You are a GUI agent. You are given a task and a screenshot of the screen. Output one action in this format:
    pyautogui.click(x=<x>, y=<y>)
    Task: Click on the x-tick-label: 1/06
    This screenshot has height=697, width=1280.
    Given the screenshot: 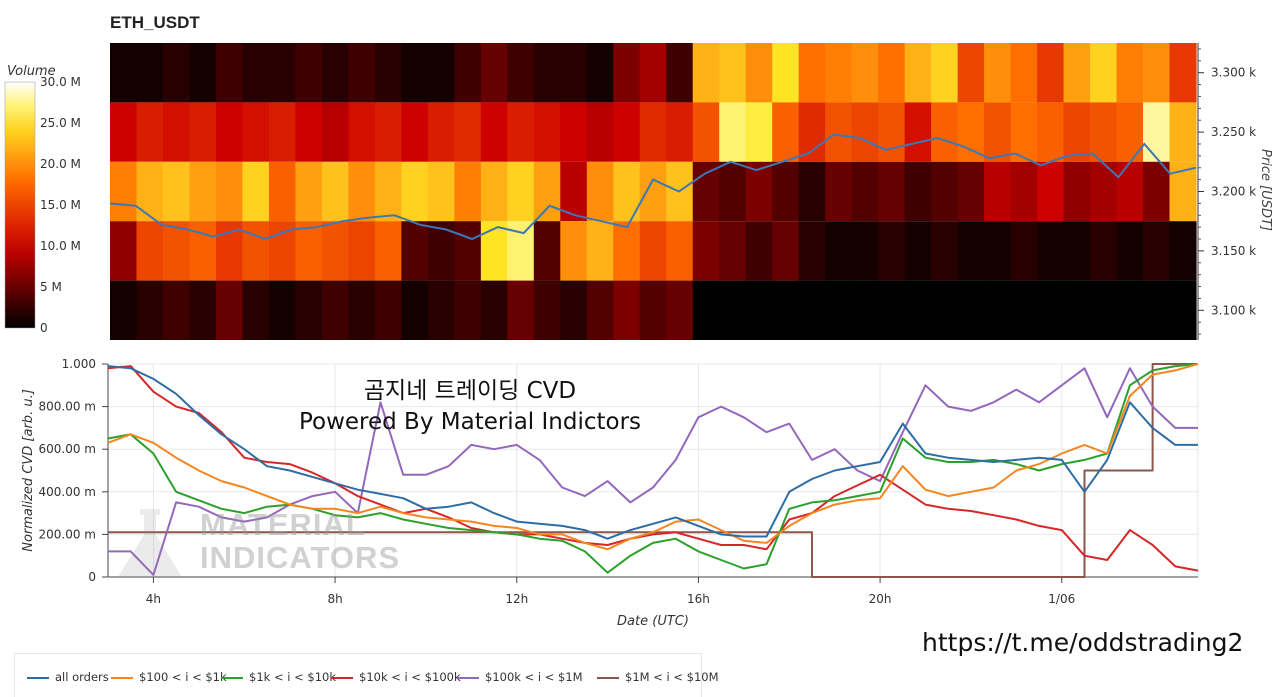 What is the action you would take?
    pyautogui.click(x=1061, y=599)
    